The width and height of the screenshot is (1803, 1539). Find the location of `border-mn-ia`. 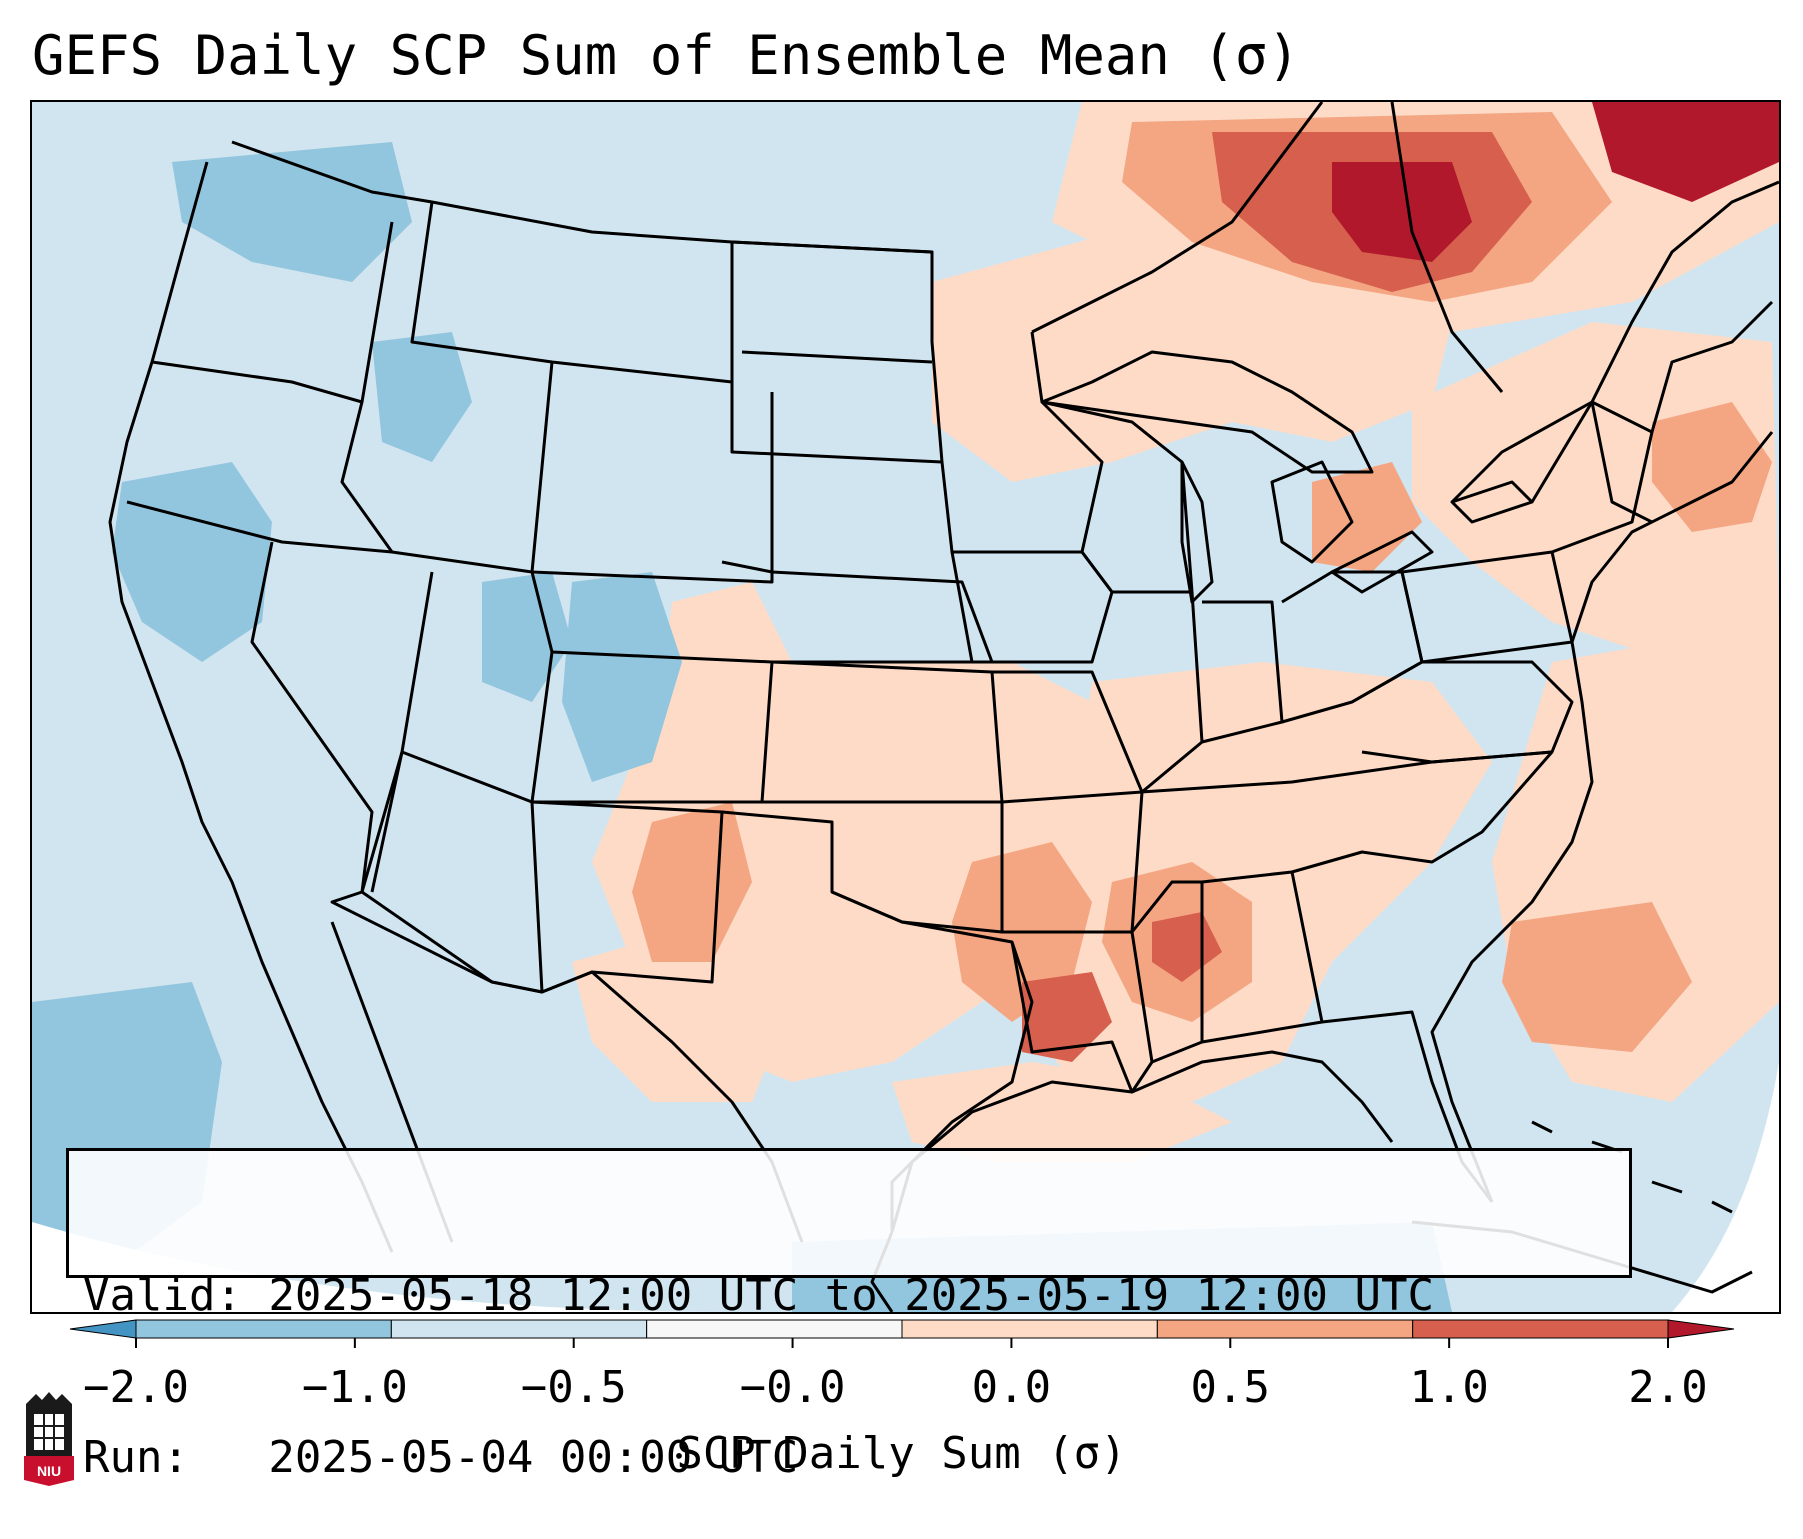

border-mn-ia is located at coordinates (1022, 442).